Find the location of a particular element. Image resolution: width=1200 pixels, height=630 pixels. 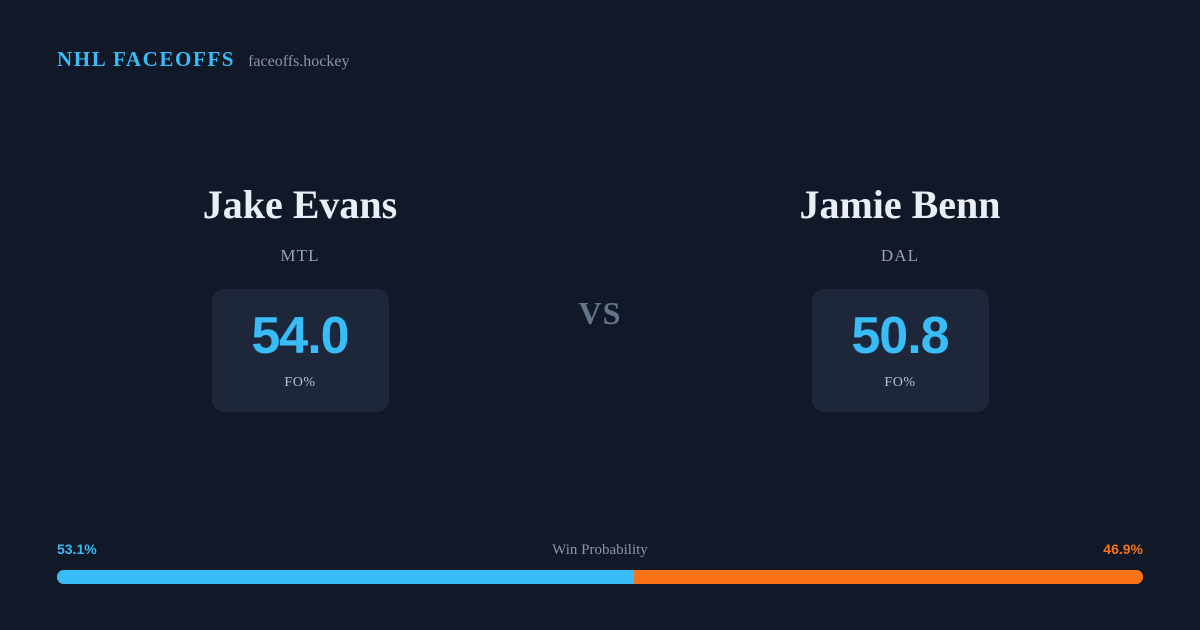

win-probability-left-pct: 53.1% is located at coordinates (77, 549).